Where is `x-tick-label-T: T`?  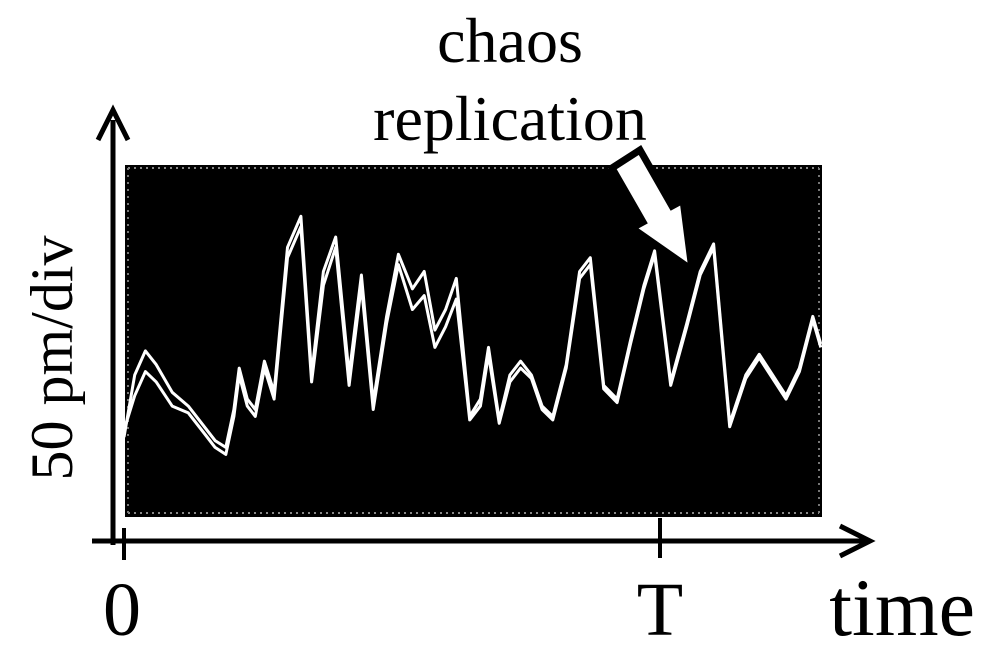
x-tick-label-T: T is located at coordinates (660, 610).